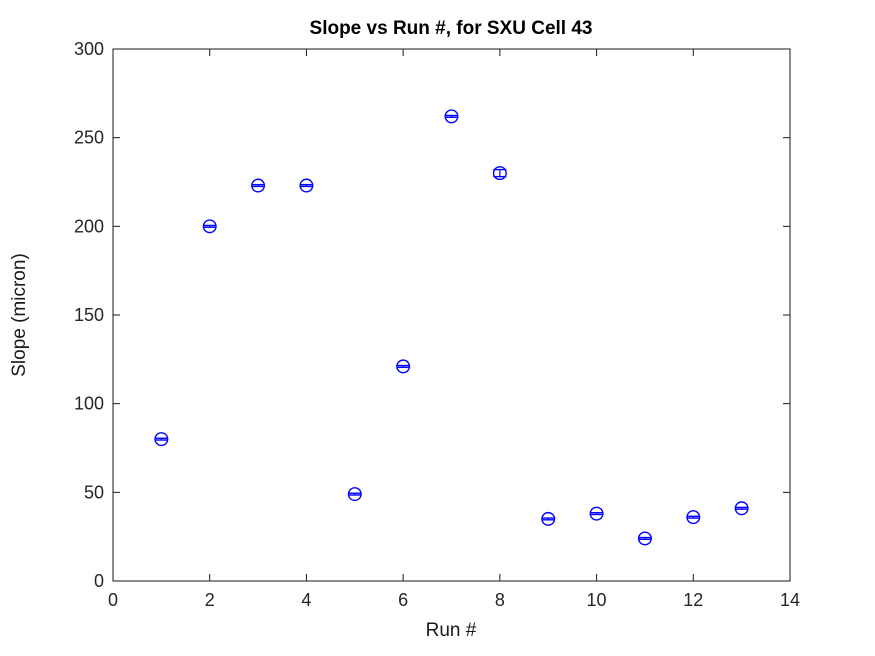 The height and width of the screenshot is (656, 875). Describe the element at coordinates (790, 600) in the screenshot. I see `x-tick-label: 14` at that location.